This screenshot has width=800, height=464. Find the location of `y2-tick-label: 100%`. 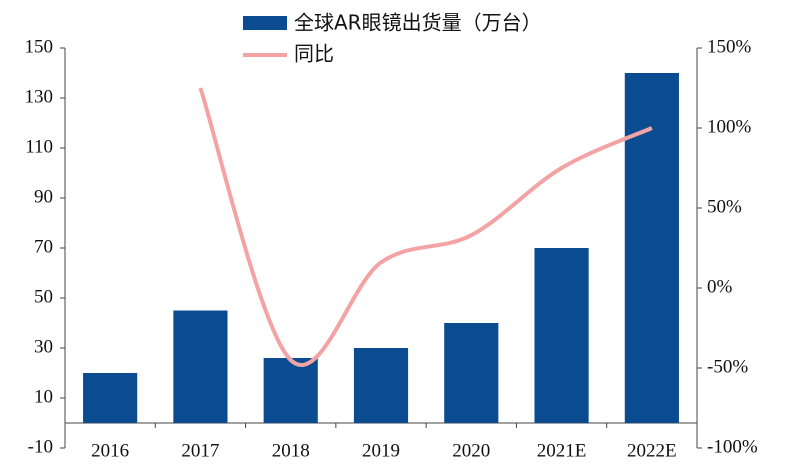

y2-tick-label: 100% is located at coordinates (729, 126).